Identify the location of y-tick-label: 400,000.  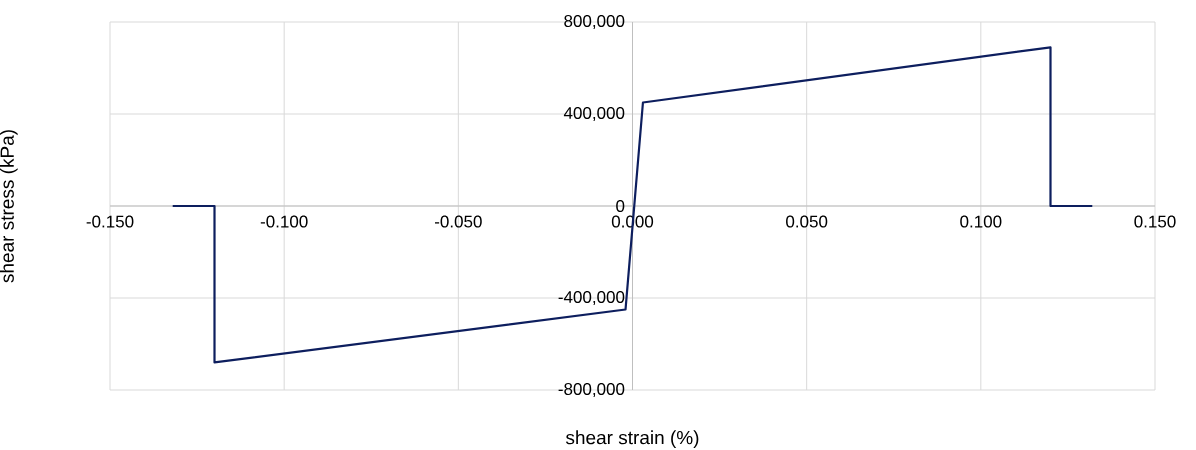
(594, 114).